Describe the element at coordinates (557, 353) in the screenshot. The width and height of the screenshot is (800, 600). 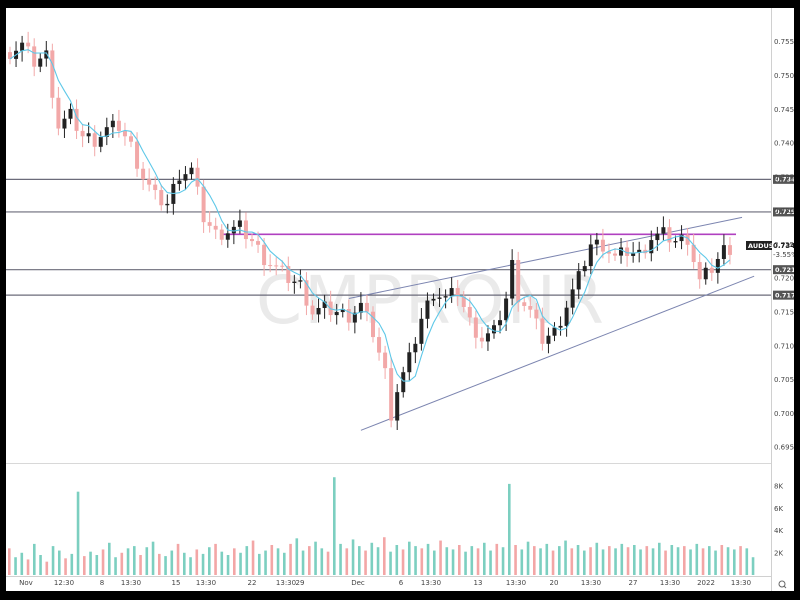
I see `wedge-lower-line` at that location.